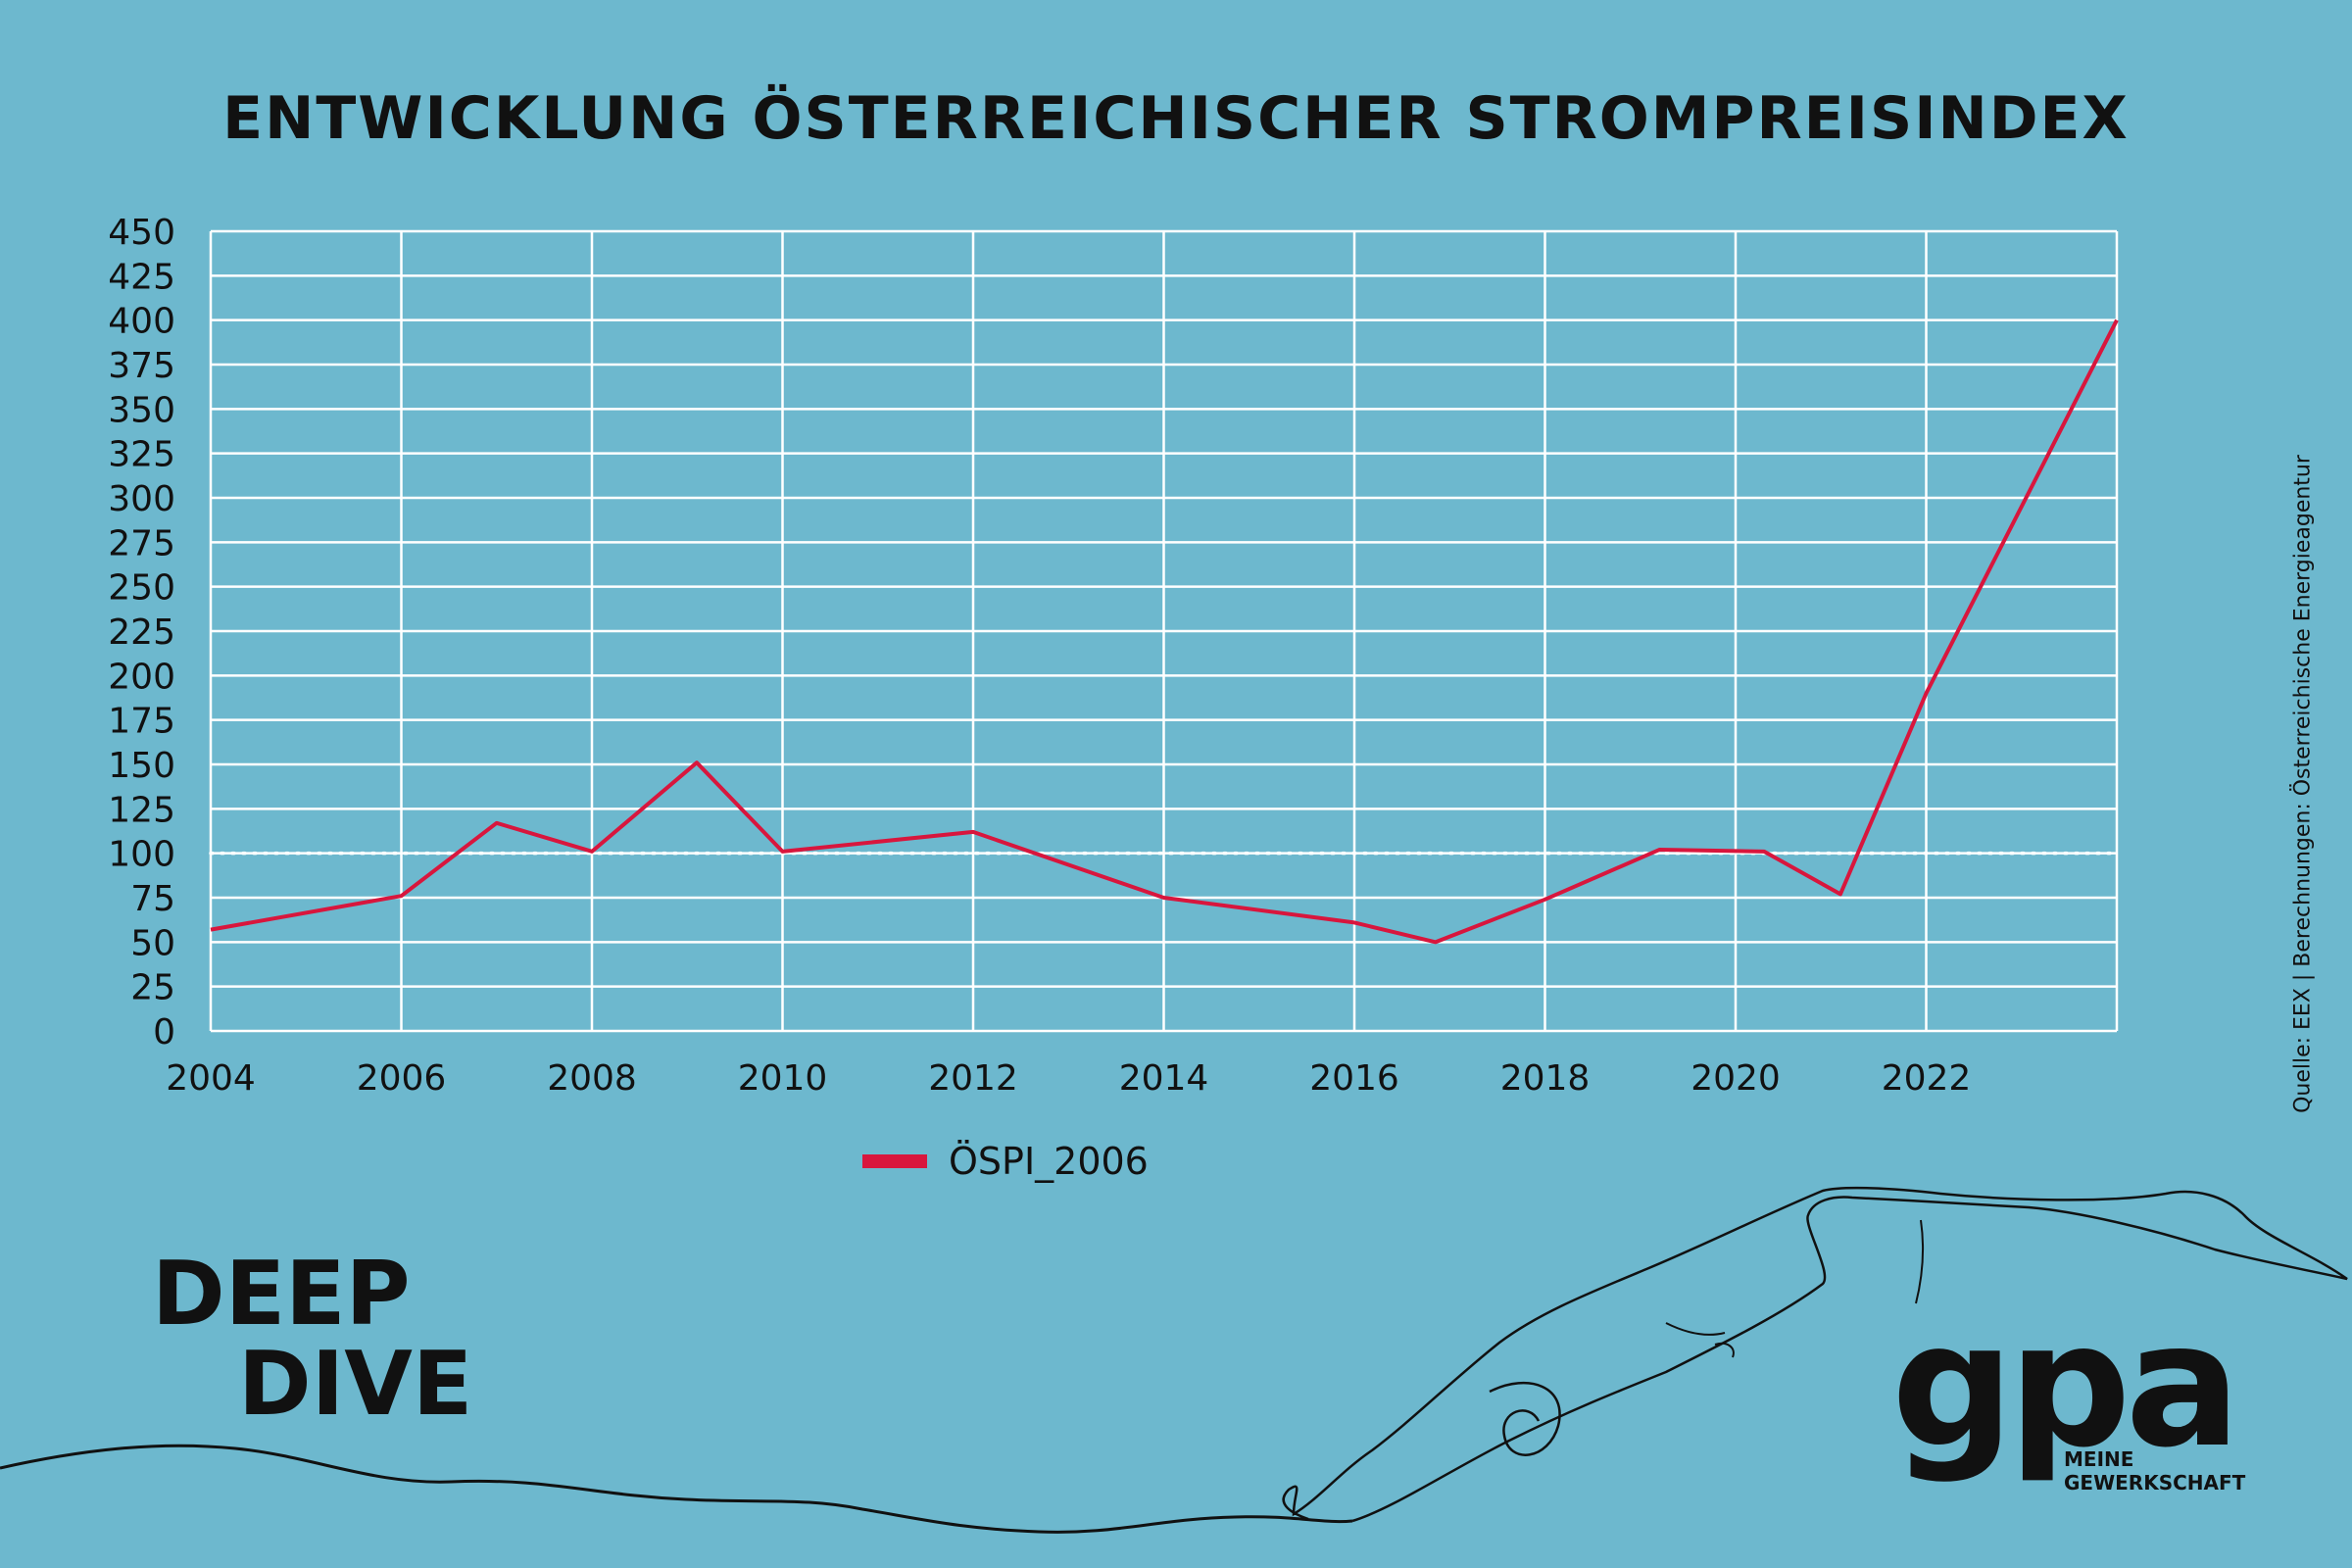  I want to click on y-tick-label: 250, so click(141, 588).